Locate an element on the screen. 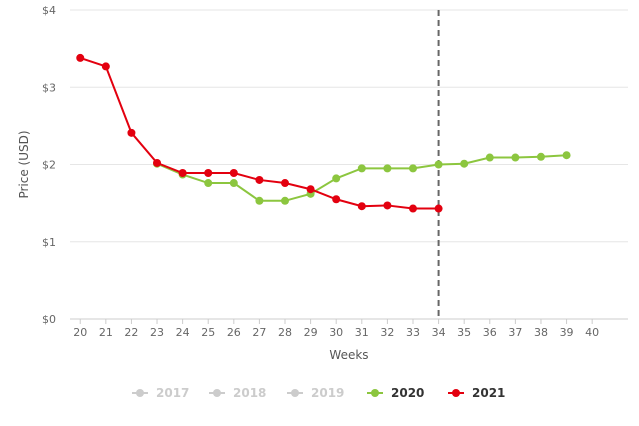 The image size is (639, 426). legend-item-2020: 2020 is located at coordinates (395, 393).